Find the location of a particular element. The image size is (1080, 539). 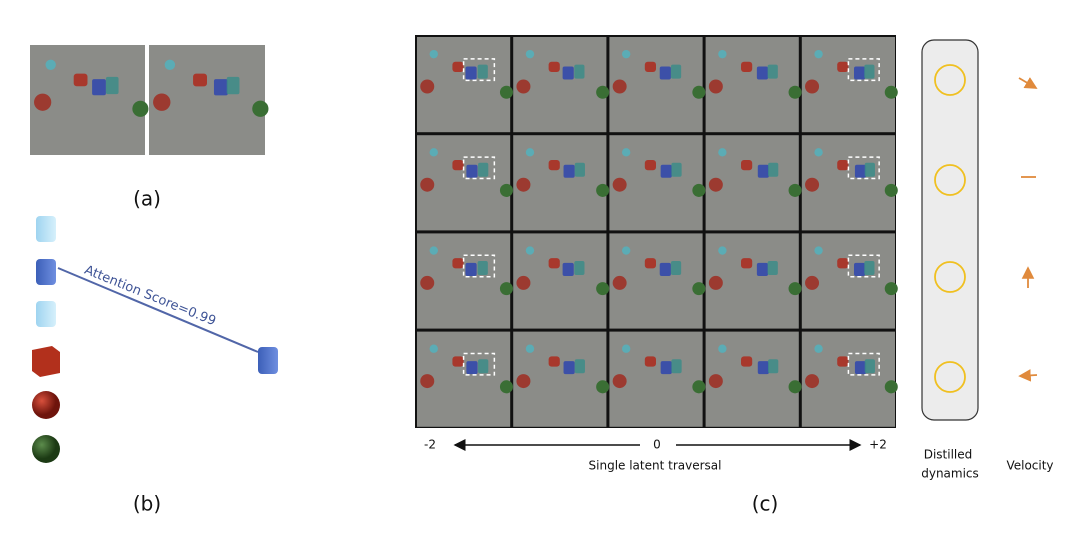

annotation: Attention Score=0.99 is located at coordinates (150, 296).